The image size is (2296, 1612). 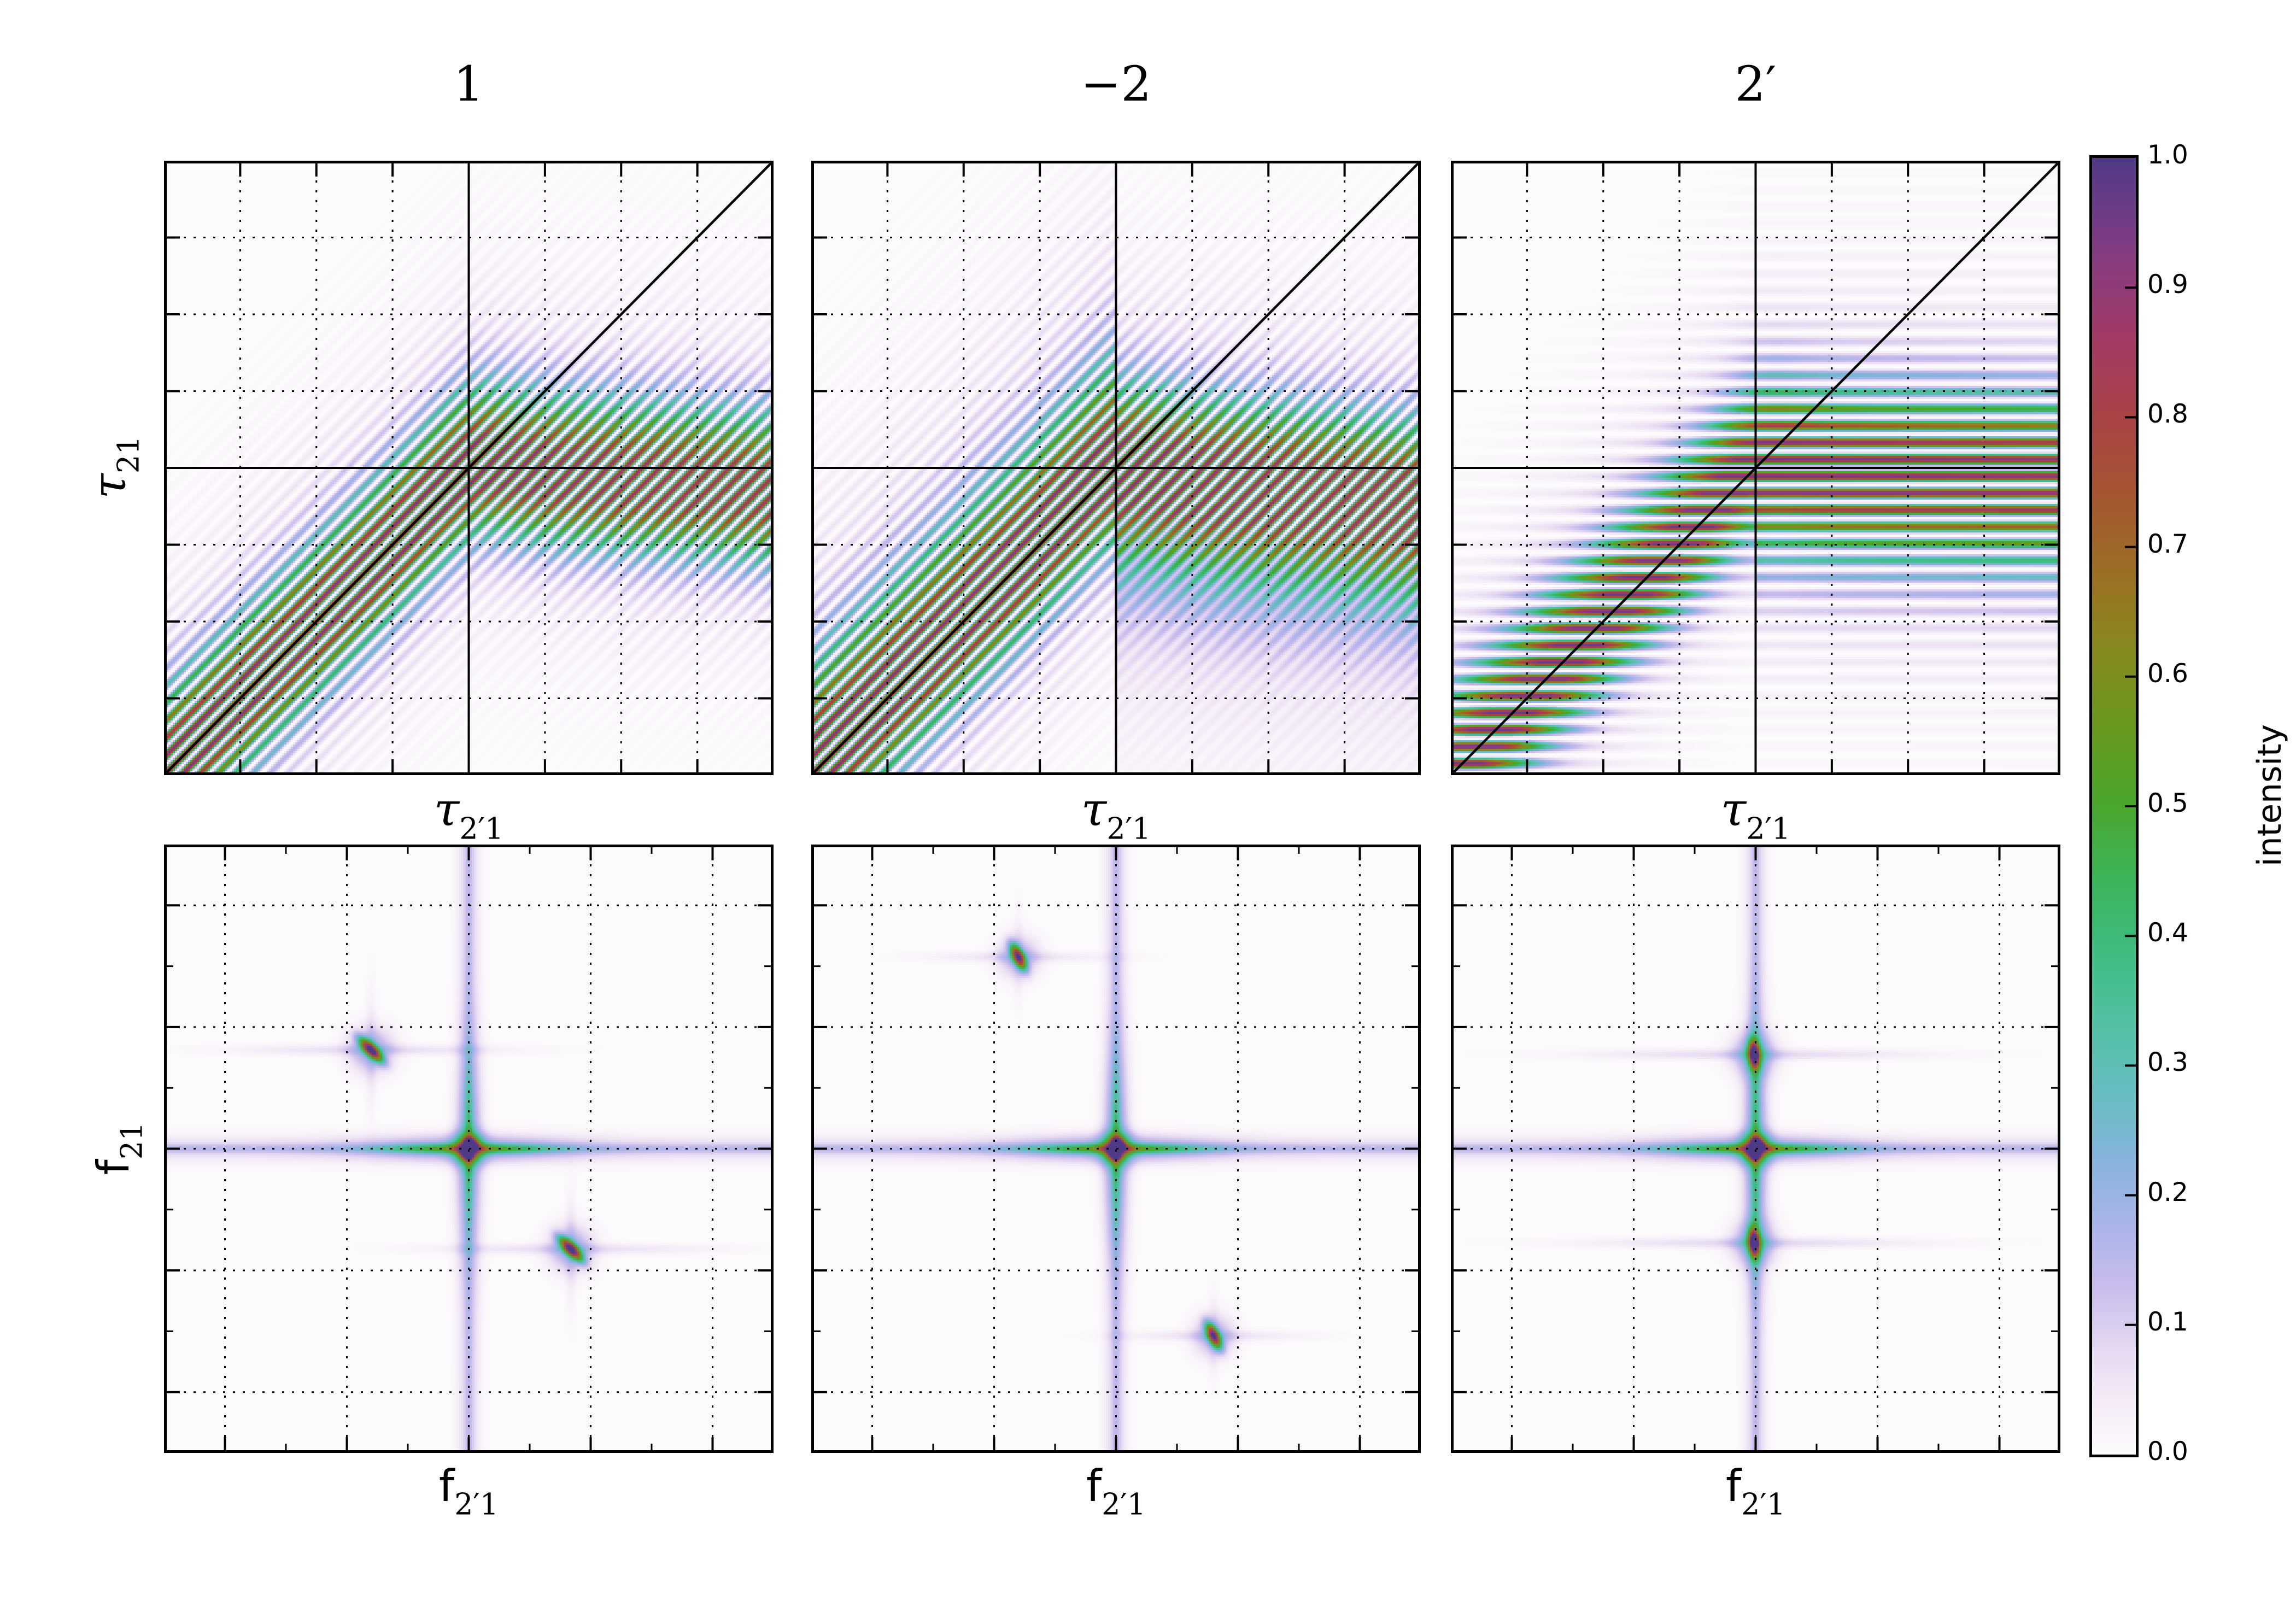 I want to click on x-axis-label-tau-panel3: τ2′1, so click(x=1755, y=819).